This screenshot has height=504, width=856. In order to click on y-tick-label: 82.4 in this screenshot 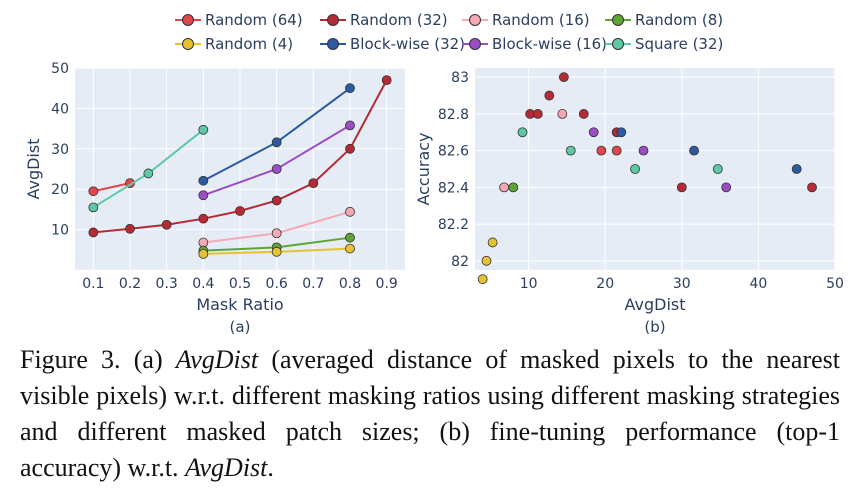, I will do `click(453, 188)`.